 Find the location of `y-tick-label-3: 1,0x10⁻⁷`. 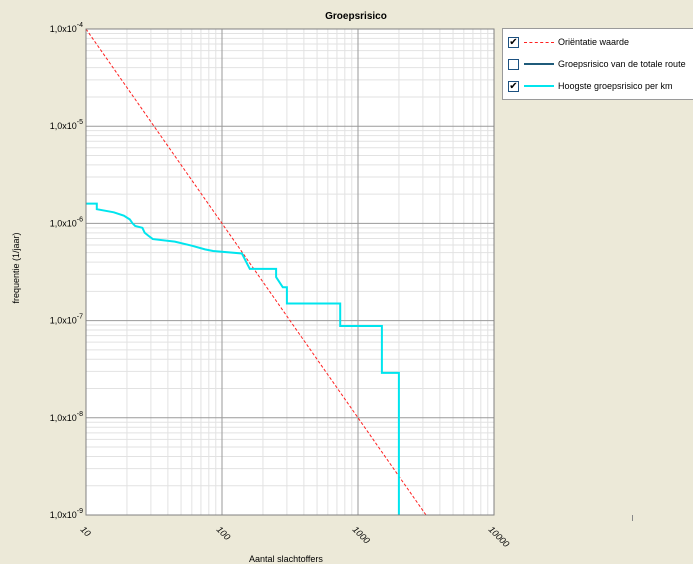

y-tick-label-3: 1,0x10⁻⁷ is located at coordinates (66, 320).